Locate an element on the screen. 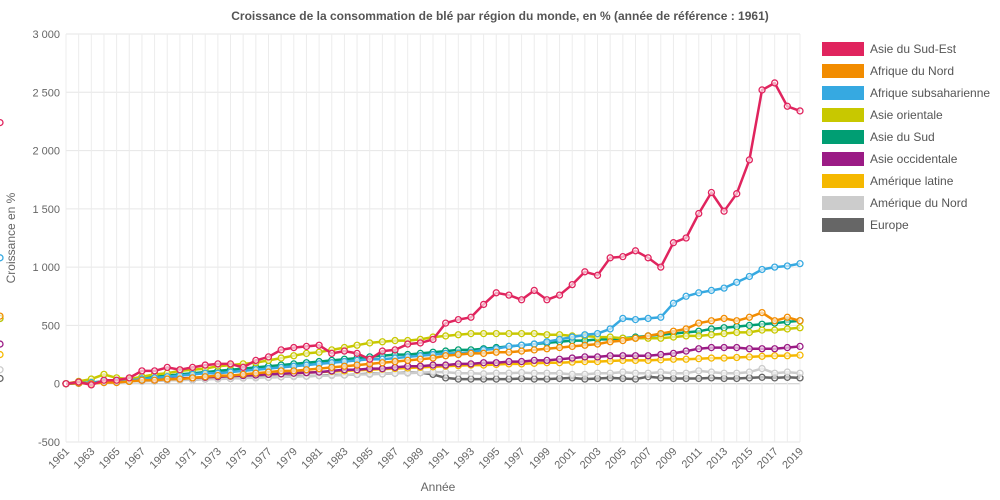  x-tick-label: 1969 is located at coordinates (161, 459).